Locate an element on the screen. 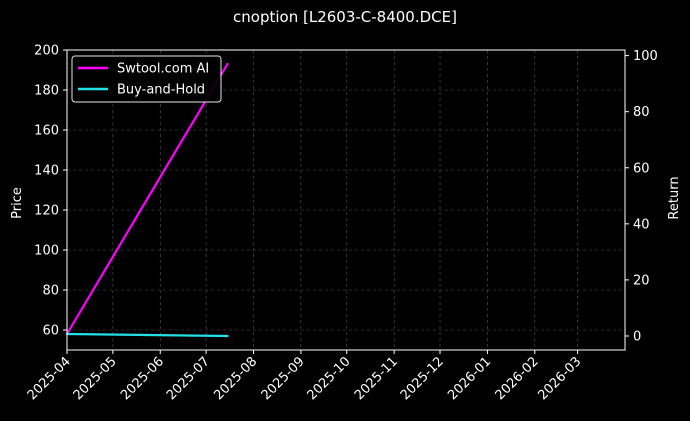  legend-label: Buy-and-Hold is located at coordinates (161, 90).